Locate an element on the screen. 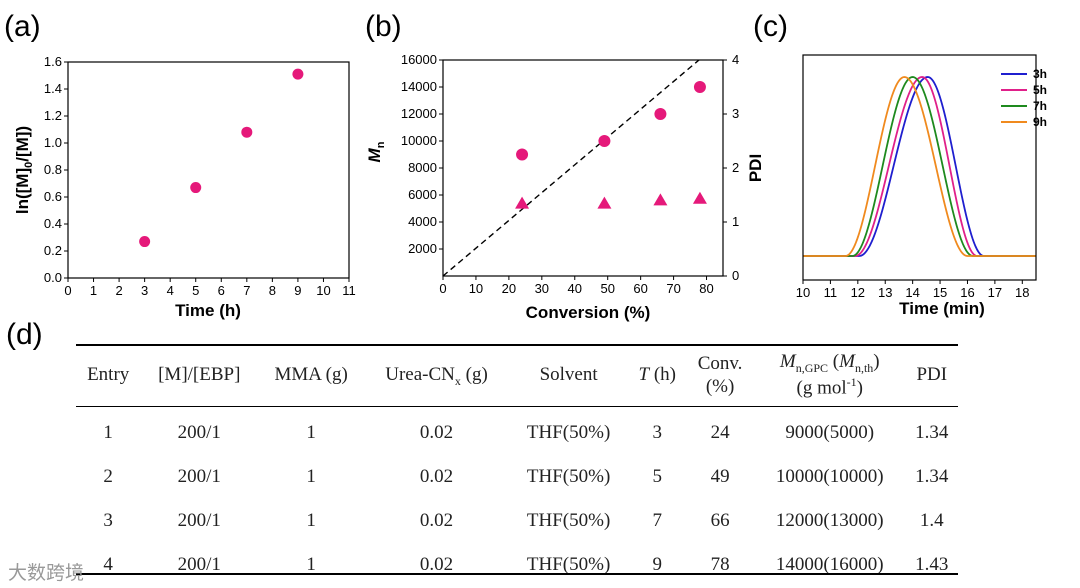 The image size is (1080, 588). chart-c-legend-label: 5h is located at coordinates (1040, 90).